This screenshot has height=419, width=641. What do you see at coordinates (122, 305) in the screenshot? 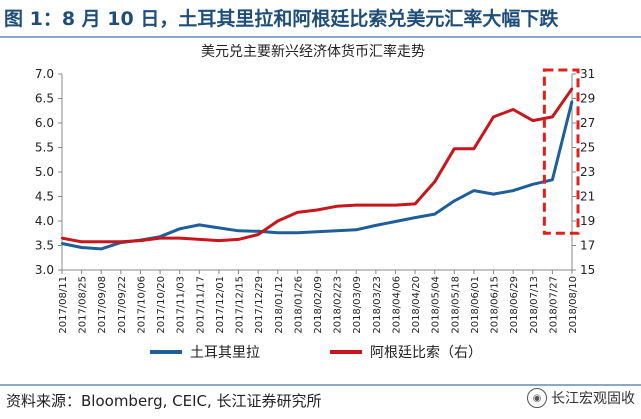
I see `x-tick-label: 2017/09/22` at bounding box center [122, 305].